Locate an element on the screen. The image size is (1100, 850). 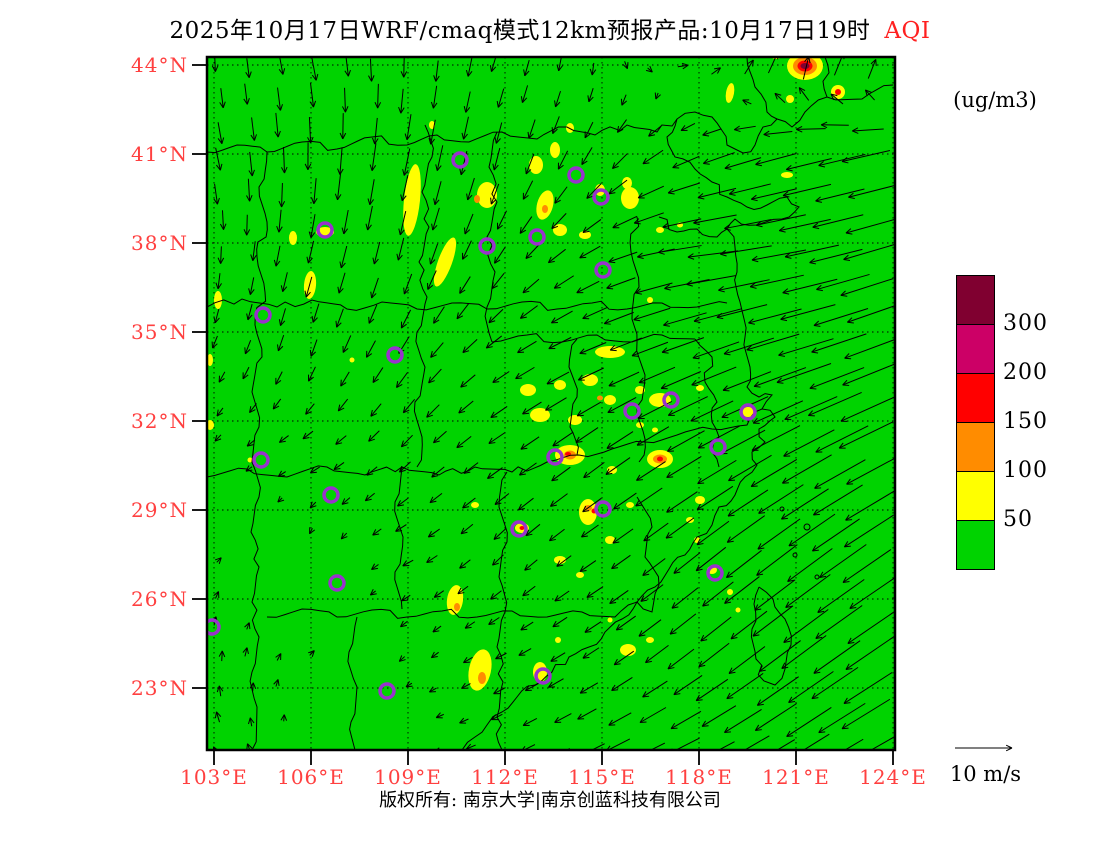
lat-label: 32°N is located at coordinates (159, 421).